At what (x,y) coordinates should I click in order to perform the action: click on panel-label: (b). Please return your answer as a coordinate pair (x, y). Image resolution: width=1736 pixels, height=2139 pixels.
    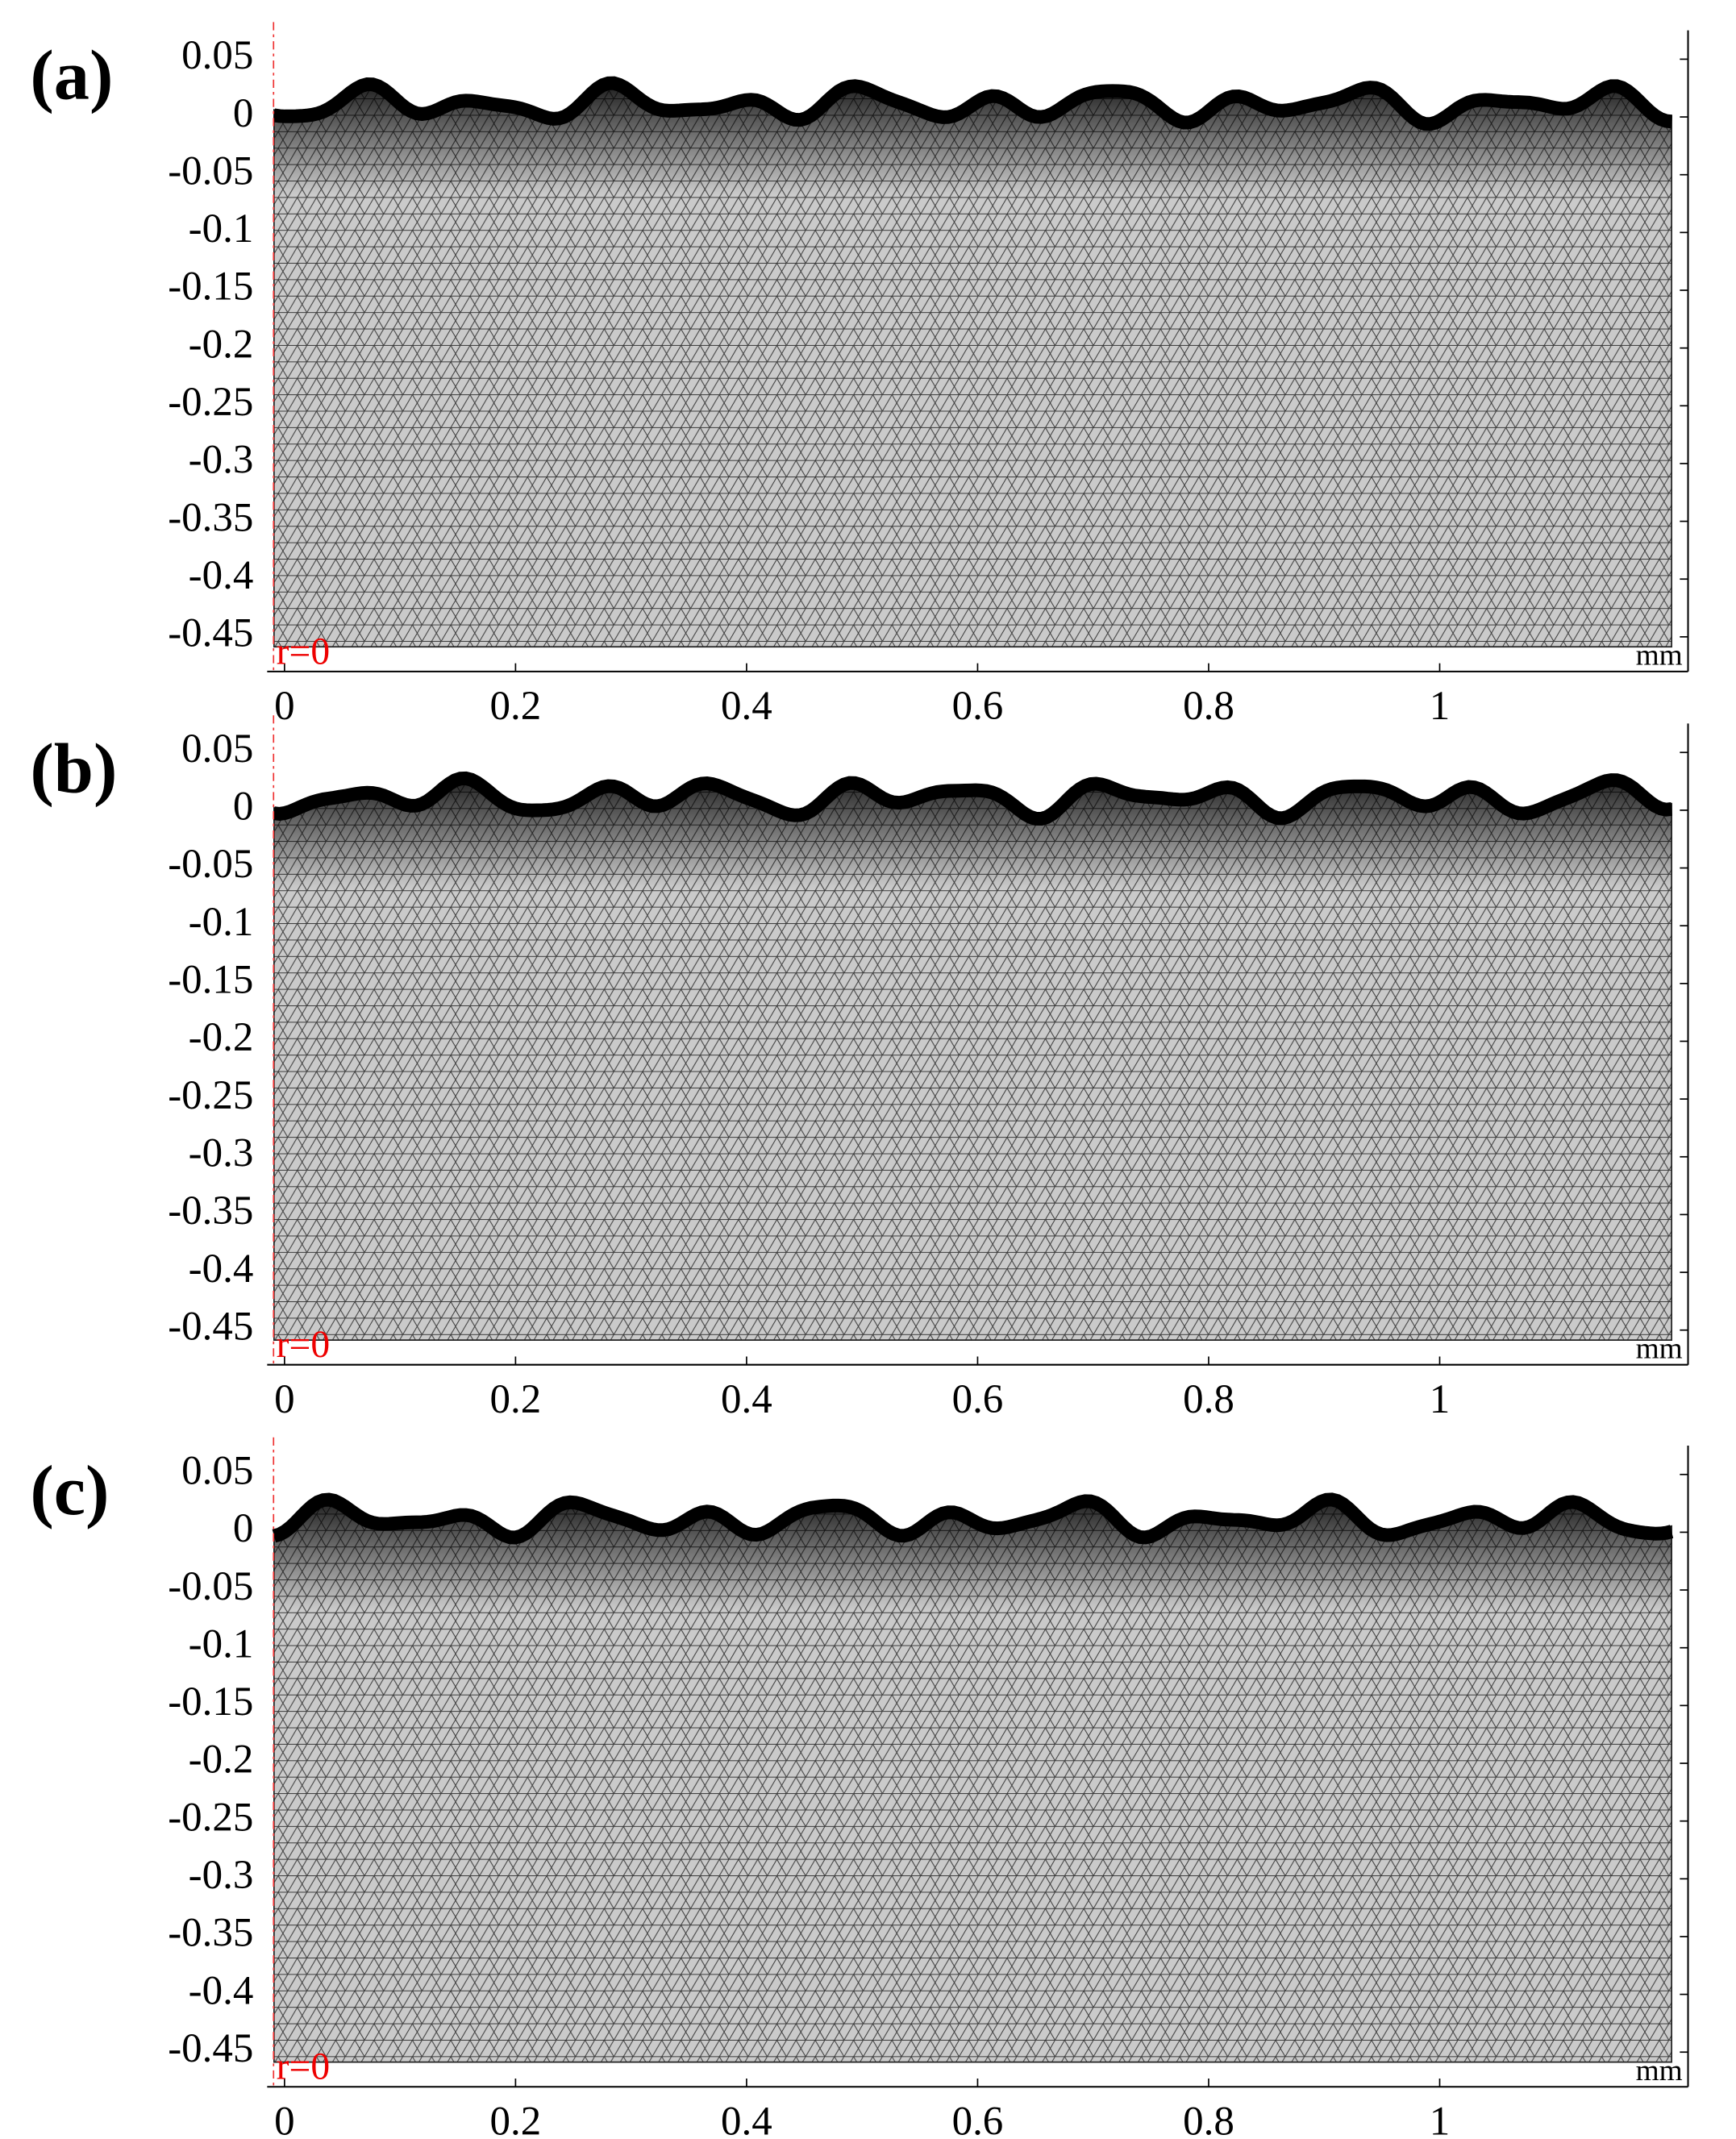
    Looking at the image, I should click on (73, 768).